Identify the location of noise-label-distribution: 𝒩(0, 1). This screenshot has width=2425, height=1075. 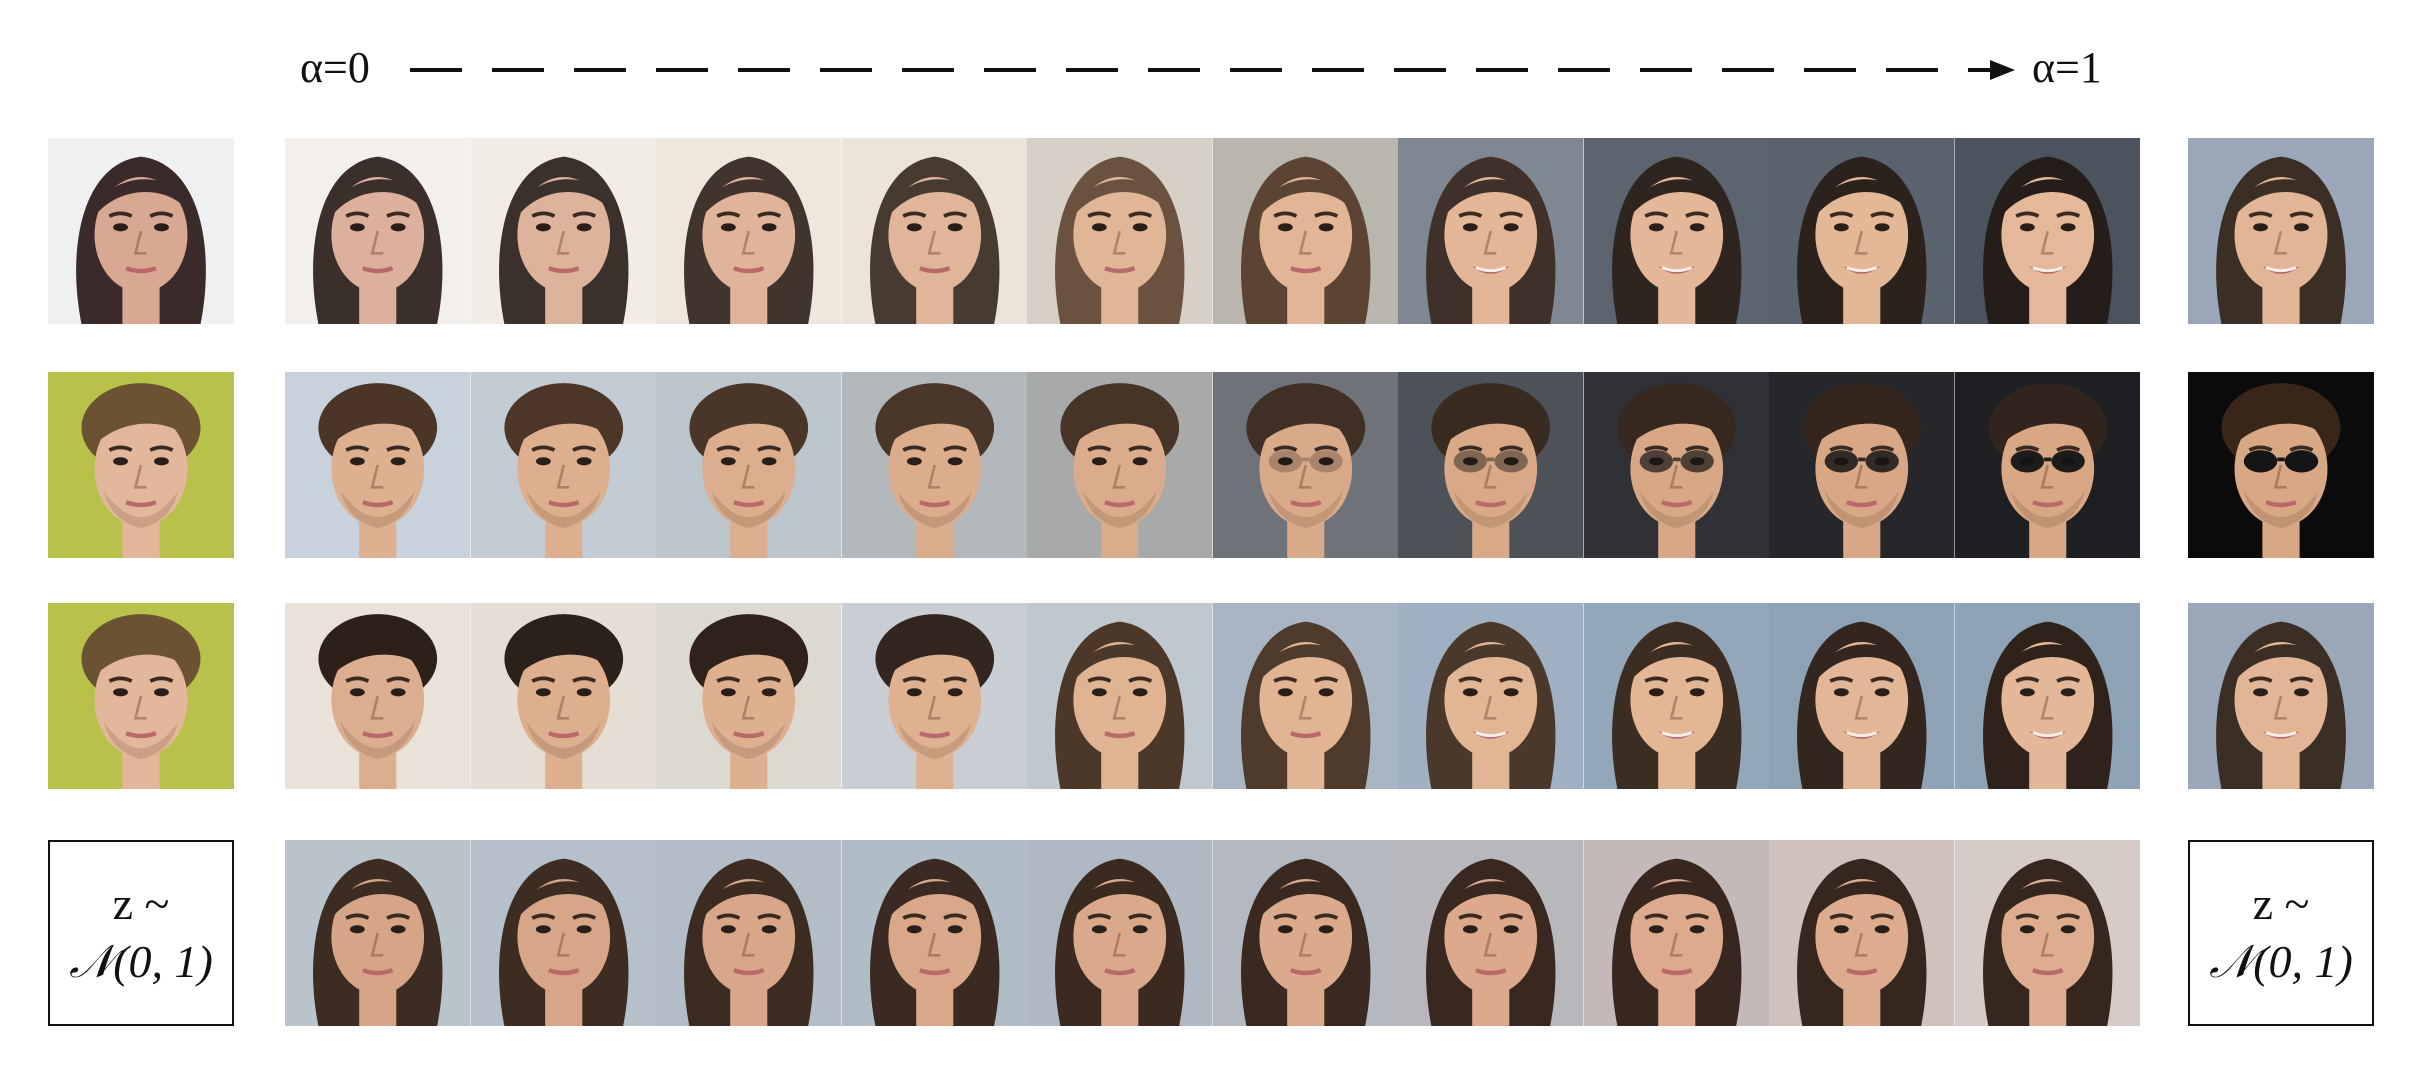
(141, 961).